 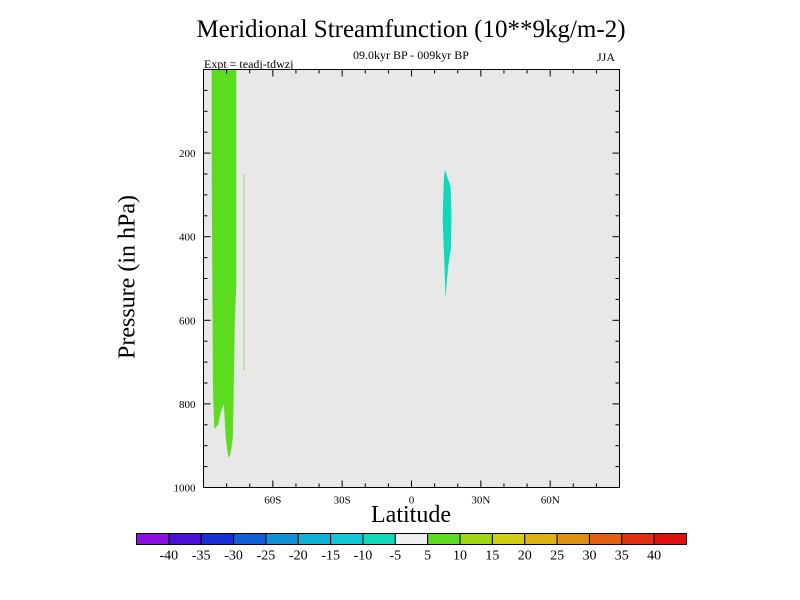 What do you see at coordinates (363, 556) in the screenshot?
I see `colorbar-label: -10` at bounding box center [363, 556].